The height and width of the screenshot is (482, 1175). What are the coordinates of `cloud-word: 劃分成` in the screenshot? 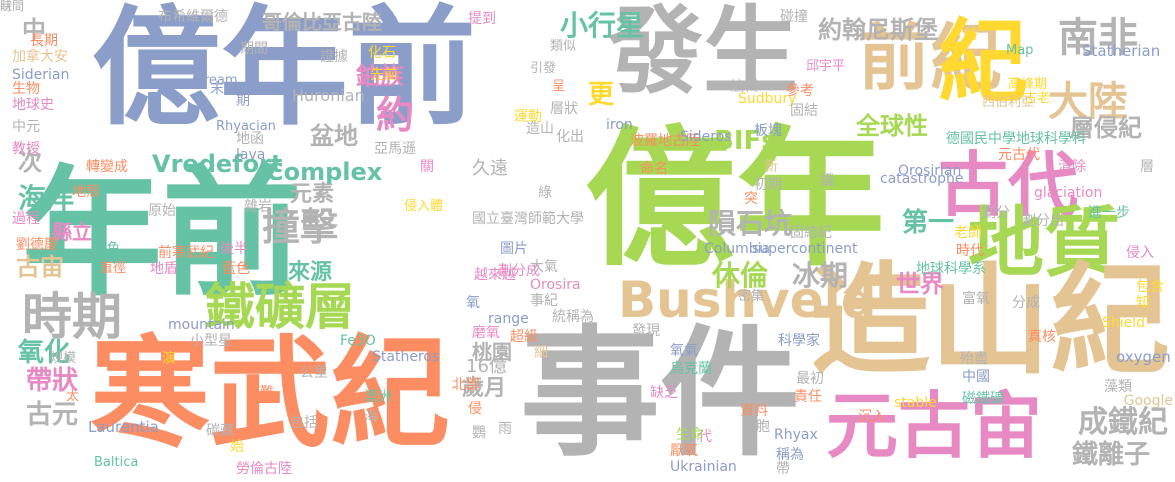 It's located at (519, 271).